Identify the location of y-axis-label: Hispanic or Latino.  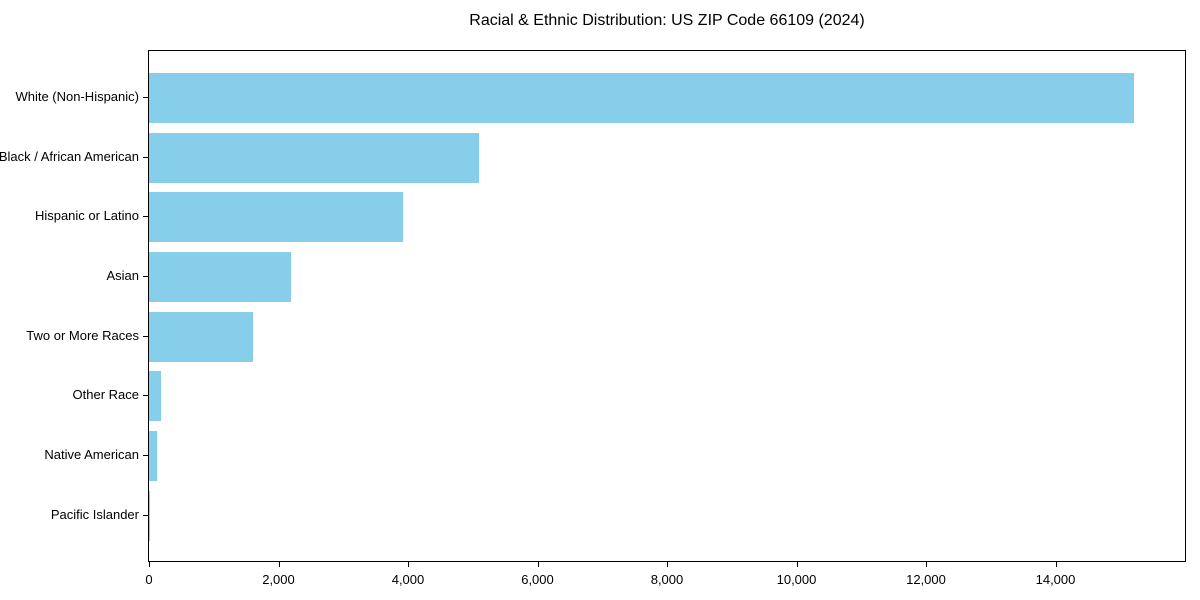
(86, 216).